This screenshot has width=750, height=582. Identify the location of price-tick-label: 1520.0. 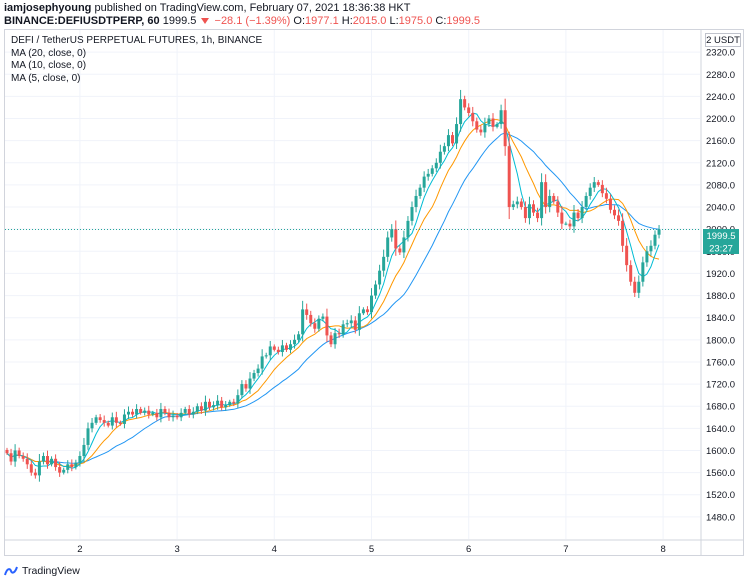
(720, 495).